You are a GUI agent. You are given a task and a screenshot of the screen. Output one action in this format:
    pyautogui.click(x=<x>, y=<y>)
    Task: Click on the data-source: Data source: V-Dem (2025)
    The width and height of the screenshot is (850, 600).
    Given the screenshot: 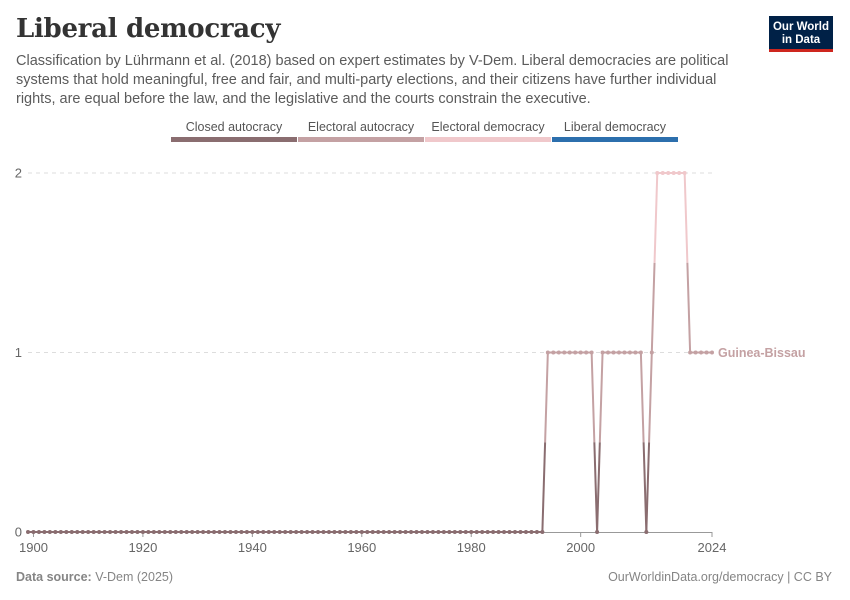 What is the action you would take?
    pyautogui.click(x=94, y=577)
    